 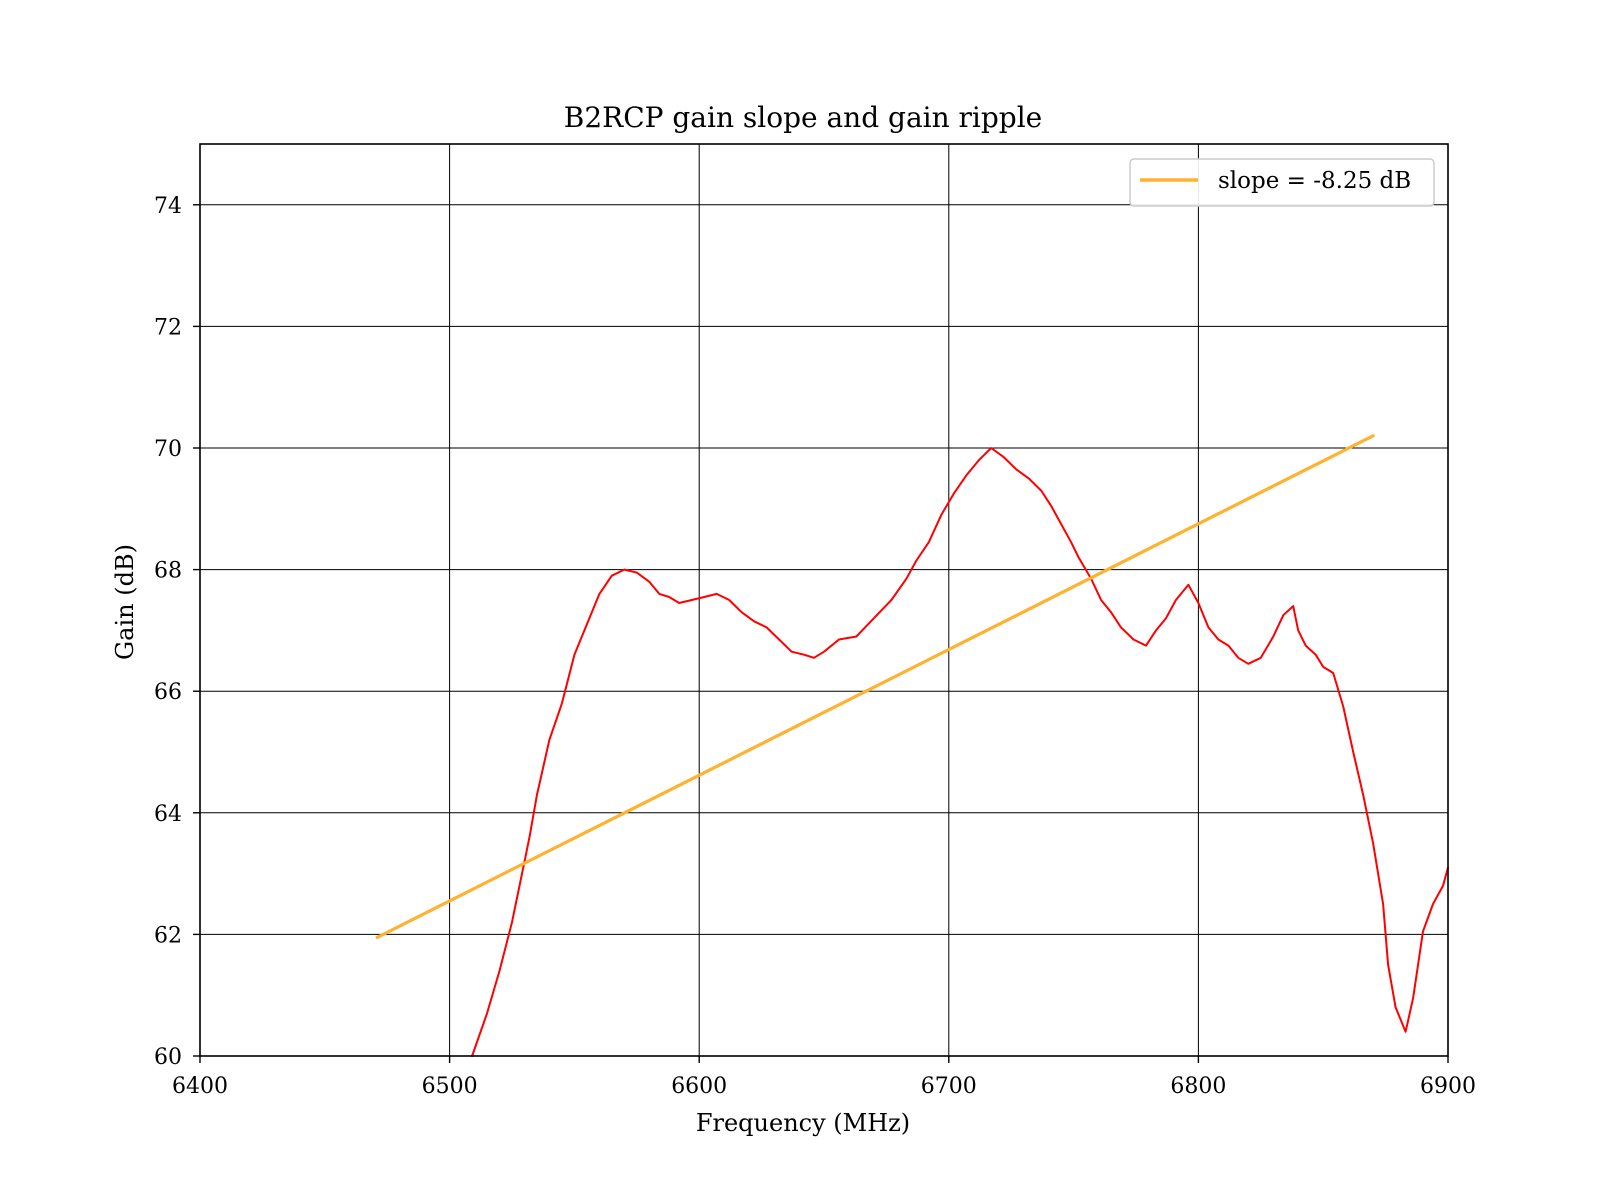 I want to click on y-axis-title: Gain (dB), so click(x=125, y=602).